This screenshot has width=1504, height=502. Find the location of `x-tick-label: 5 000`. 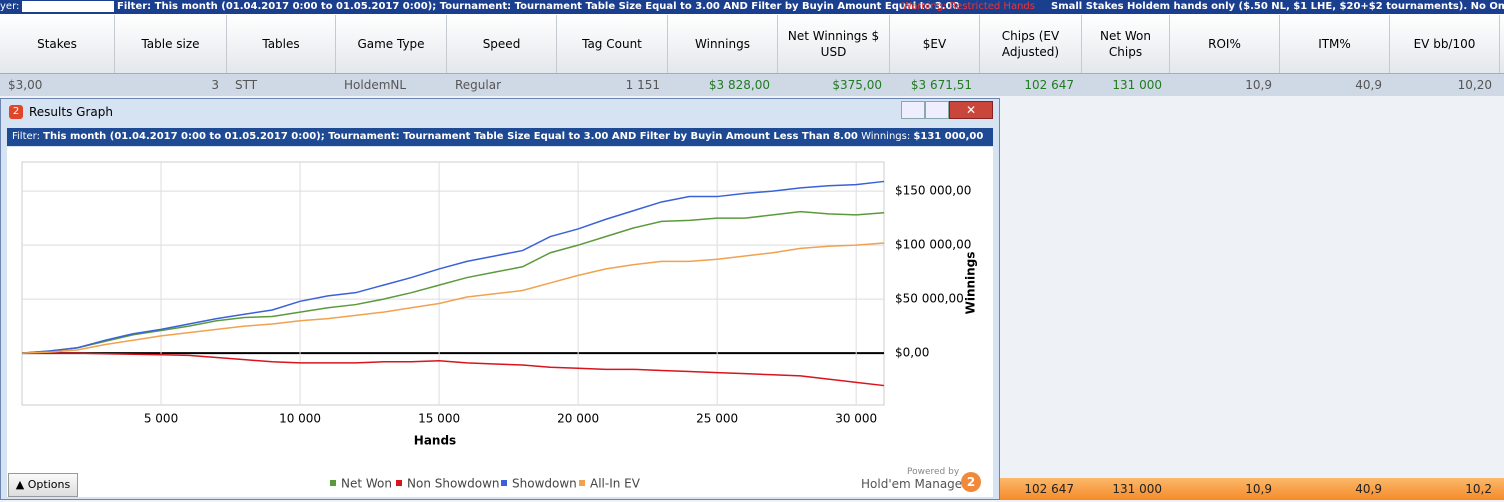

x-tick-label: 5 000 is located at coordinates (161, 419).